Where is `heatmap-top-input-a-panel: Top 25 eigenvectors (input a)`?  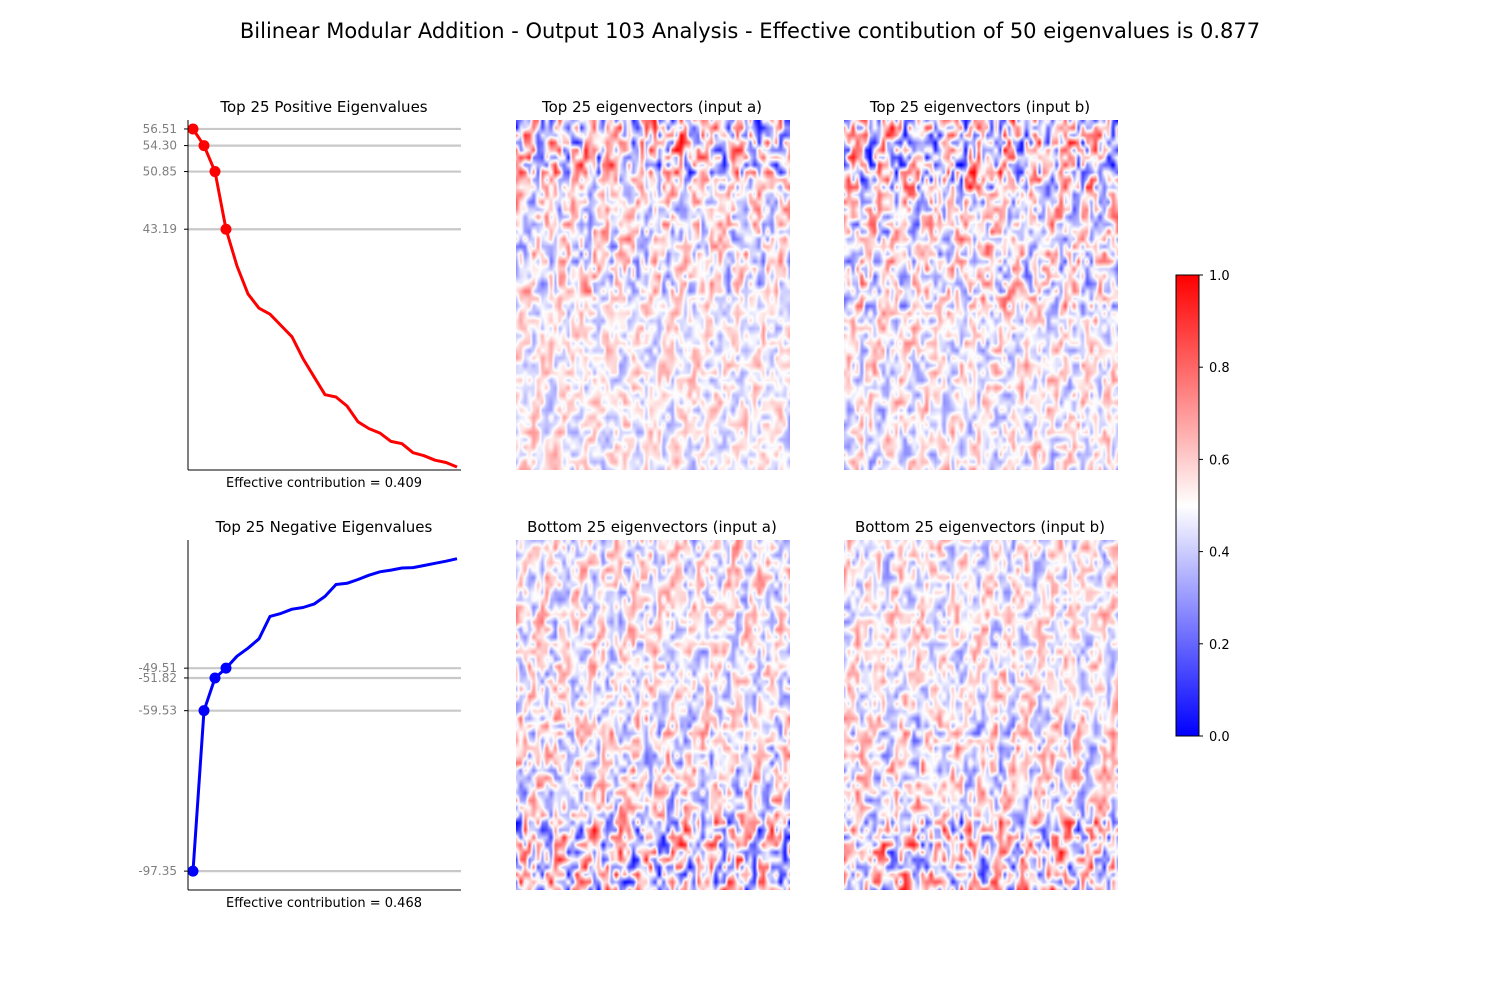
heatmap-top-input-a-panel: Top 25 eigenvectors (input a) is located at coordinates (653, 284).